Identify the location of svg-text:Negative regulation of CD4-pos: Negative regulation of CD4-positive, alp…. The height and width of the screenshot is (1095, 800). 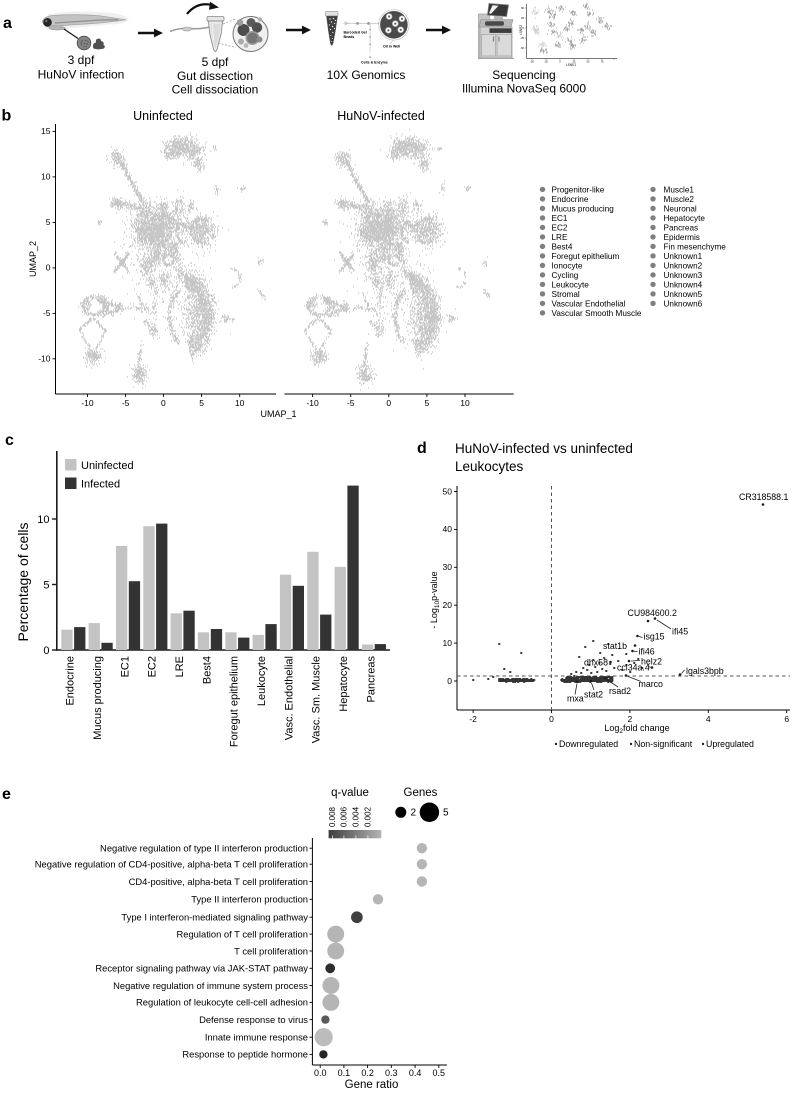
(171, 864).